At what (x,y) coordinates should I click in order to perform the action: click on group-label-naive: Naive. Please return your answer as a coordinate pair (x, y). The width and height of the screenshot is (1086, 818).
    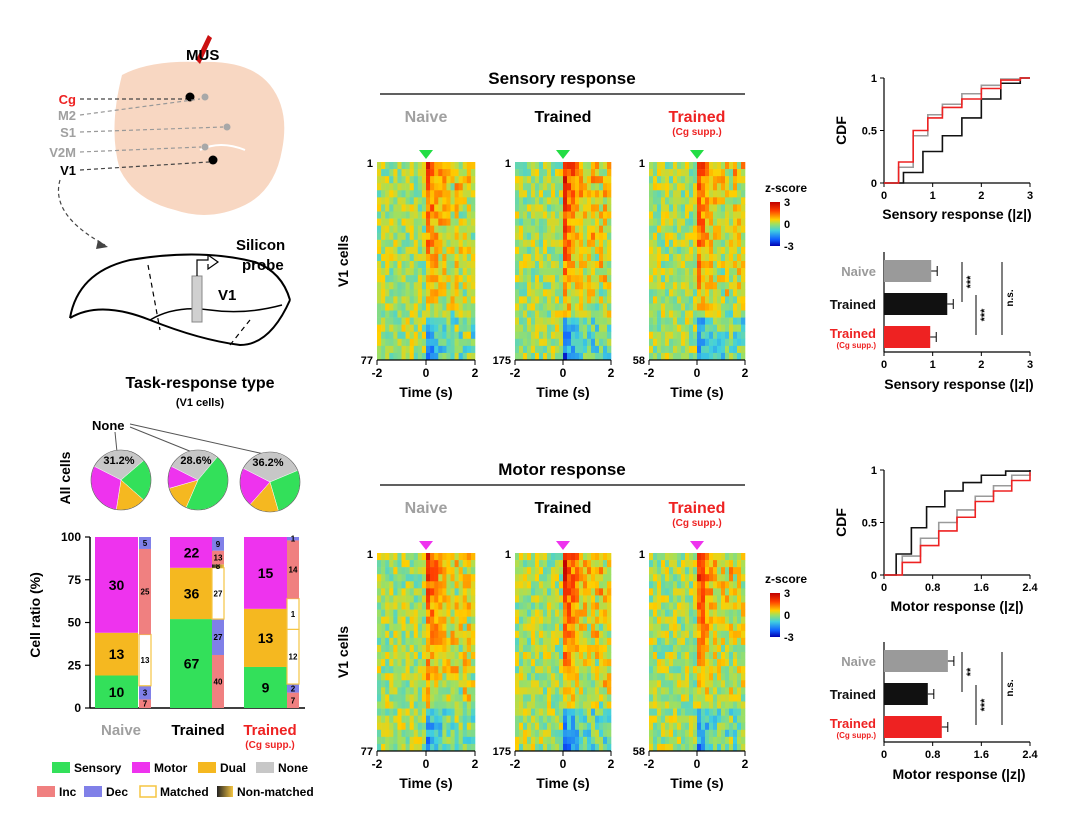
    Looking at the image, I should click on (121, 730).